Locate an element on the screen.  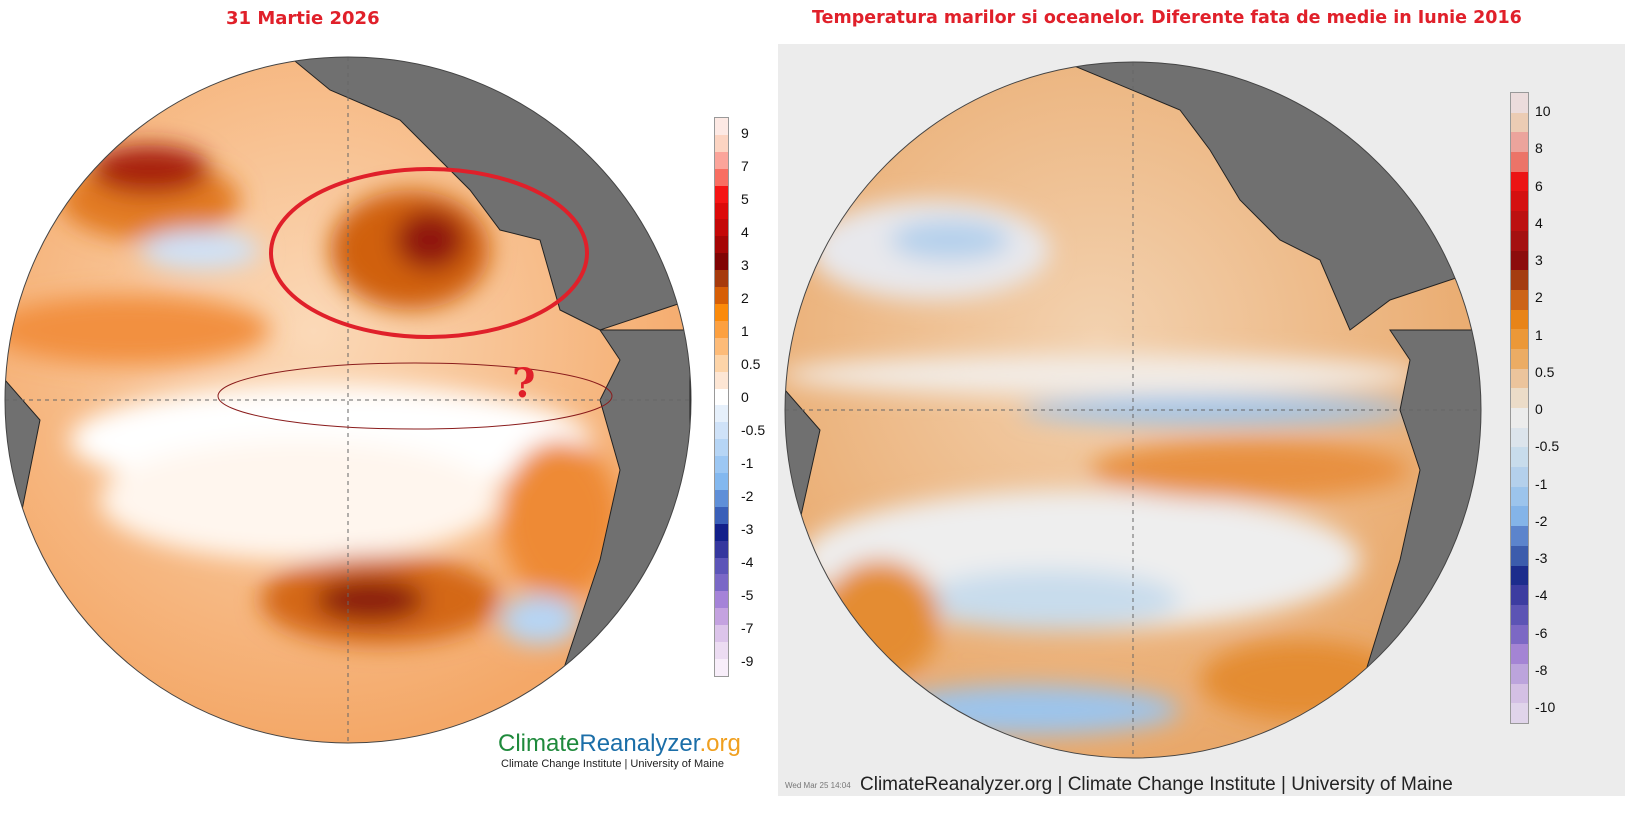
colorbar-label: 1 is located at coordinates (1539, 334).